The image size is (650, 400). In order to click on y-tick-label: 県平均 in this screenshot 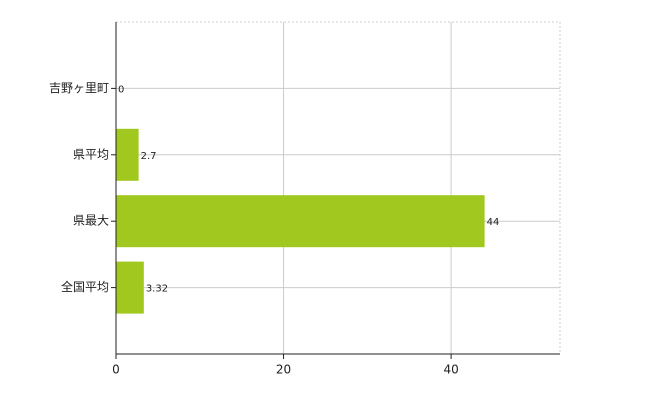, I will do `click(91, 154)`.